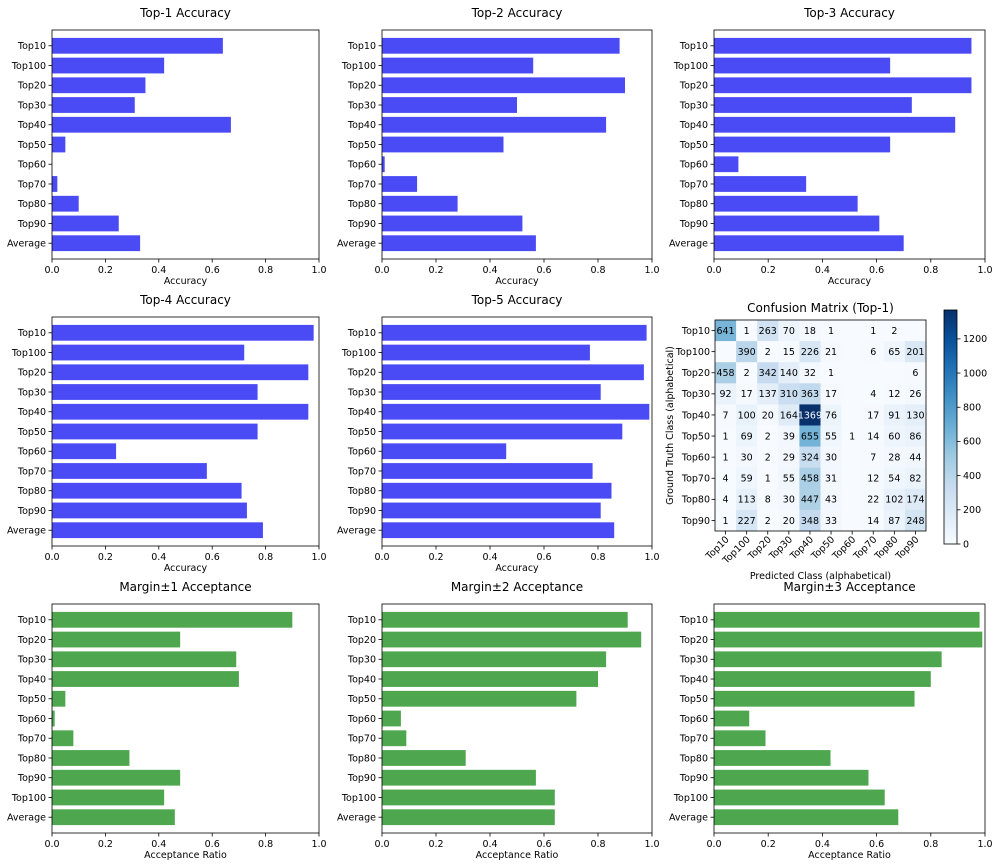 This screenshot has height=866, width=1000. What do you see at coordinates (894, 436) in the screenshot?
I see `heatmap-cell-value: 60` at bounding box center [894, 436].